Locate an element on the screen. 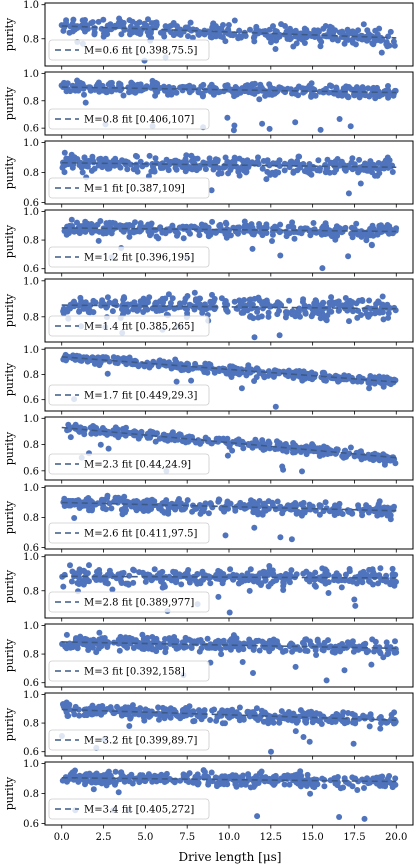  legend-panel-7: M=2.3 fit [0.44,24.9] is located at coordinates (129, 464).